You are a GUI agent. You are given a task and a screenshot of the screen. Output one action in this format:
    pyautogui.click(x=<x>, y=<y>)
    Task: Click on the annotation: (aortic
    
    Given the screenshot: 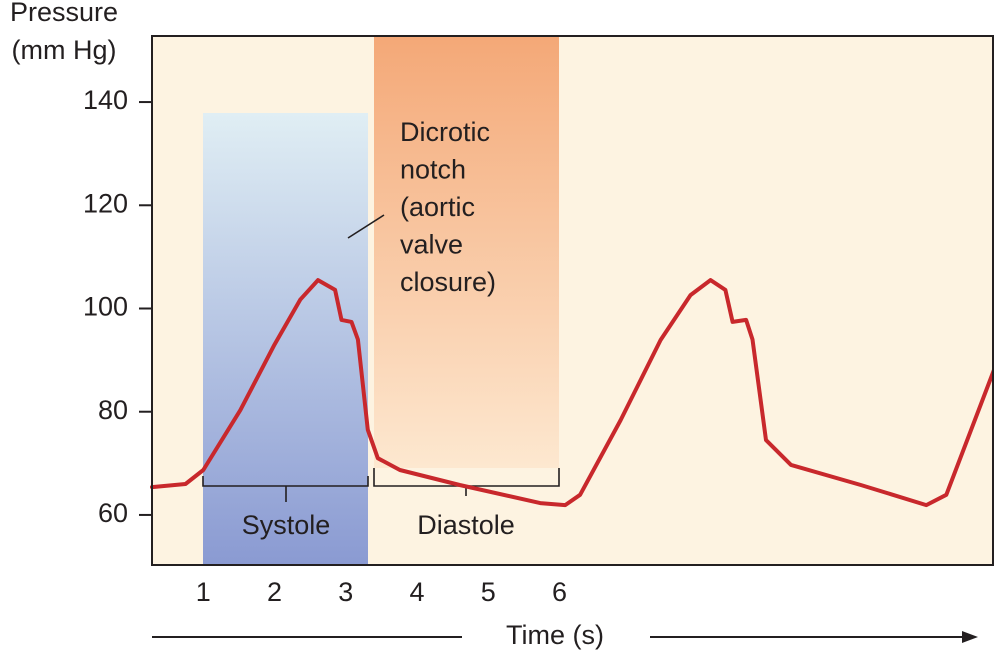 What is the action you would take?
    pyautogui.click(x=437, y=207)
    